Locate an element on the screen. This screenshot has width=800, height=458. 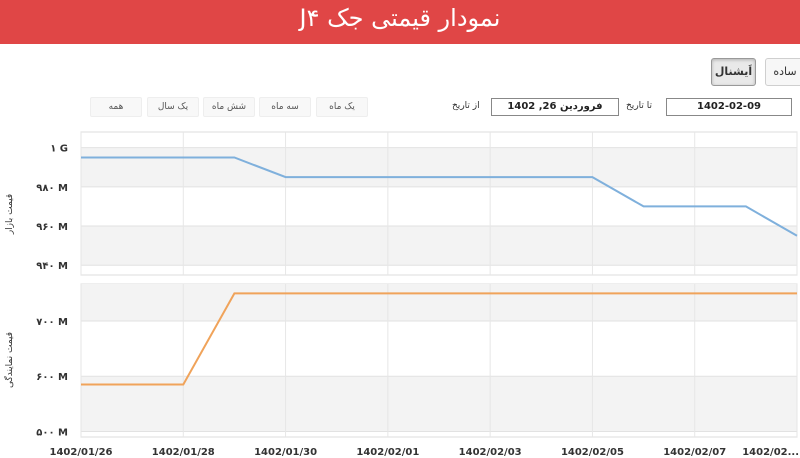
simple-view-button: ساده is located at coordinates (782, 72).